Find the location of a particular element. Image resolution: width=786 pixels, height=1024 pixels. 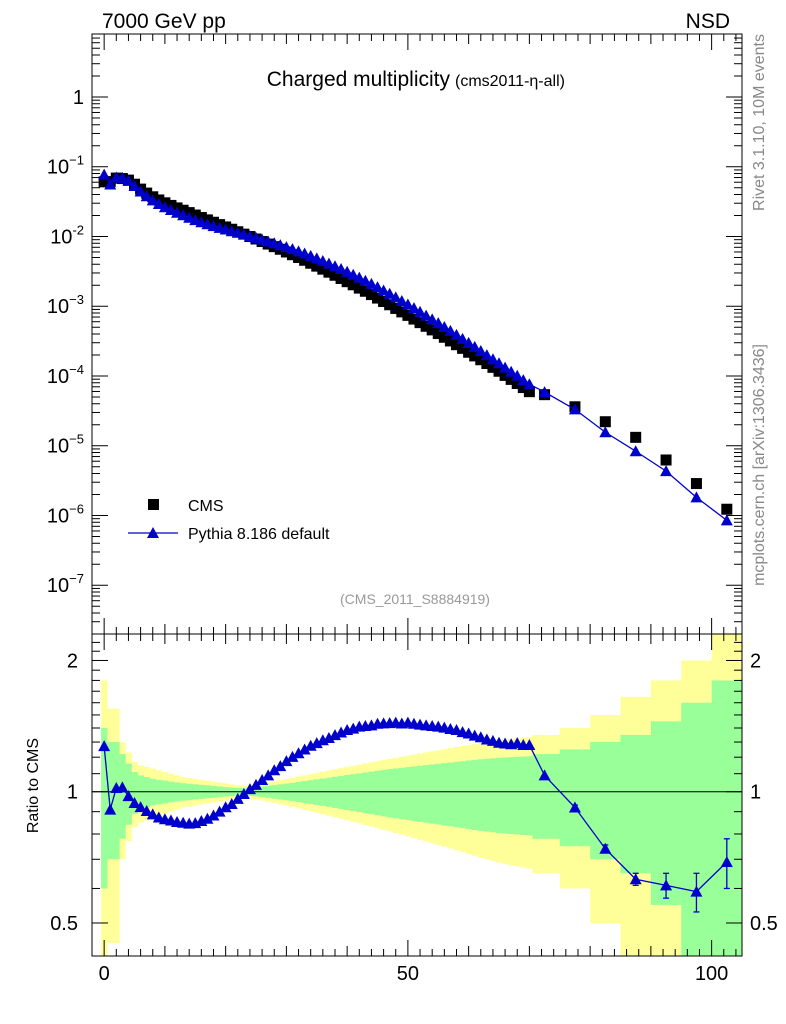

main-ytick-exponent: −6 is located at coordinates (76, 508).